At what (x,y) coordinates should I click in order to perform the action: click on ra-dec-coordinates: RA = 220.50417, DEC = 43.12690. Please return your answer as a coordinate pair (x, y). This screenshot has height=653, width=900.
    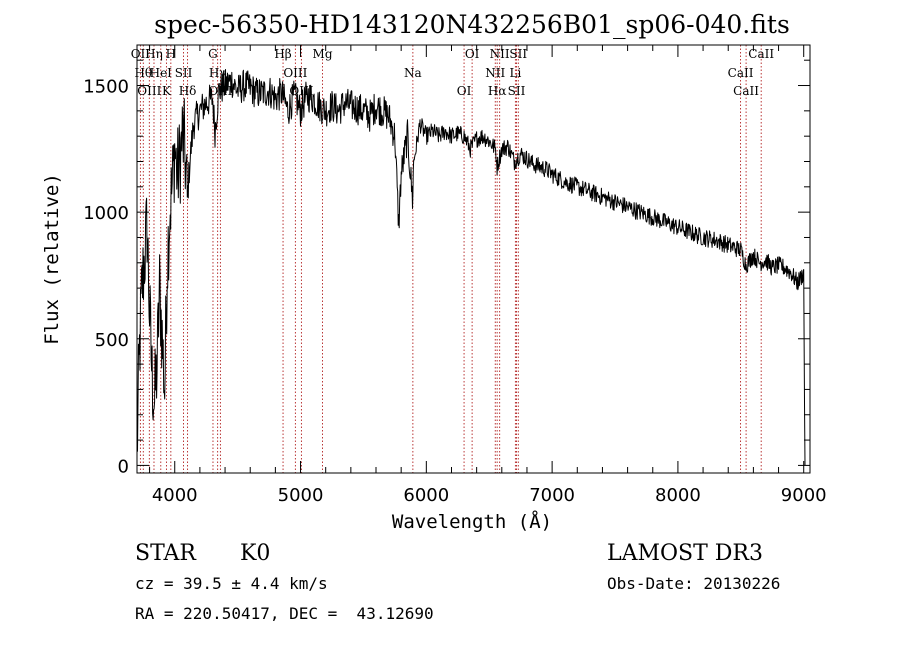
    Looking at the image, I should click on (284, 613).